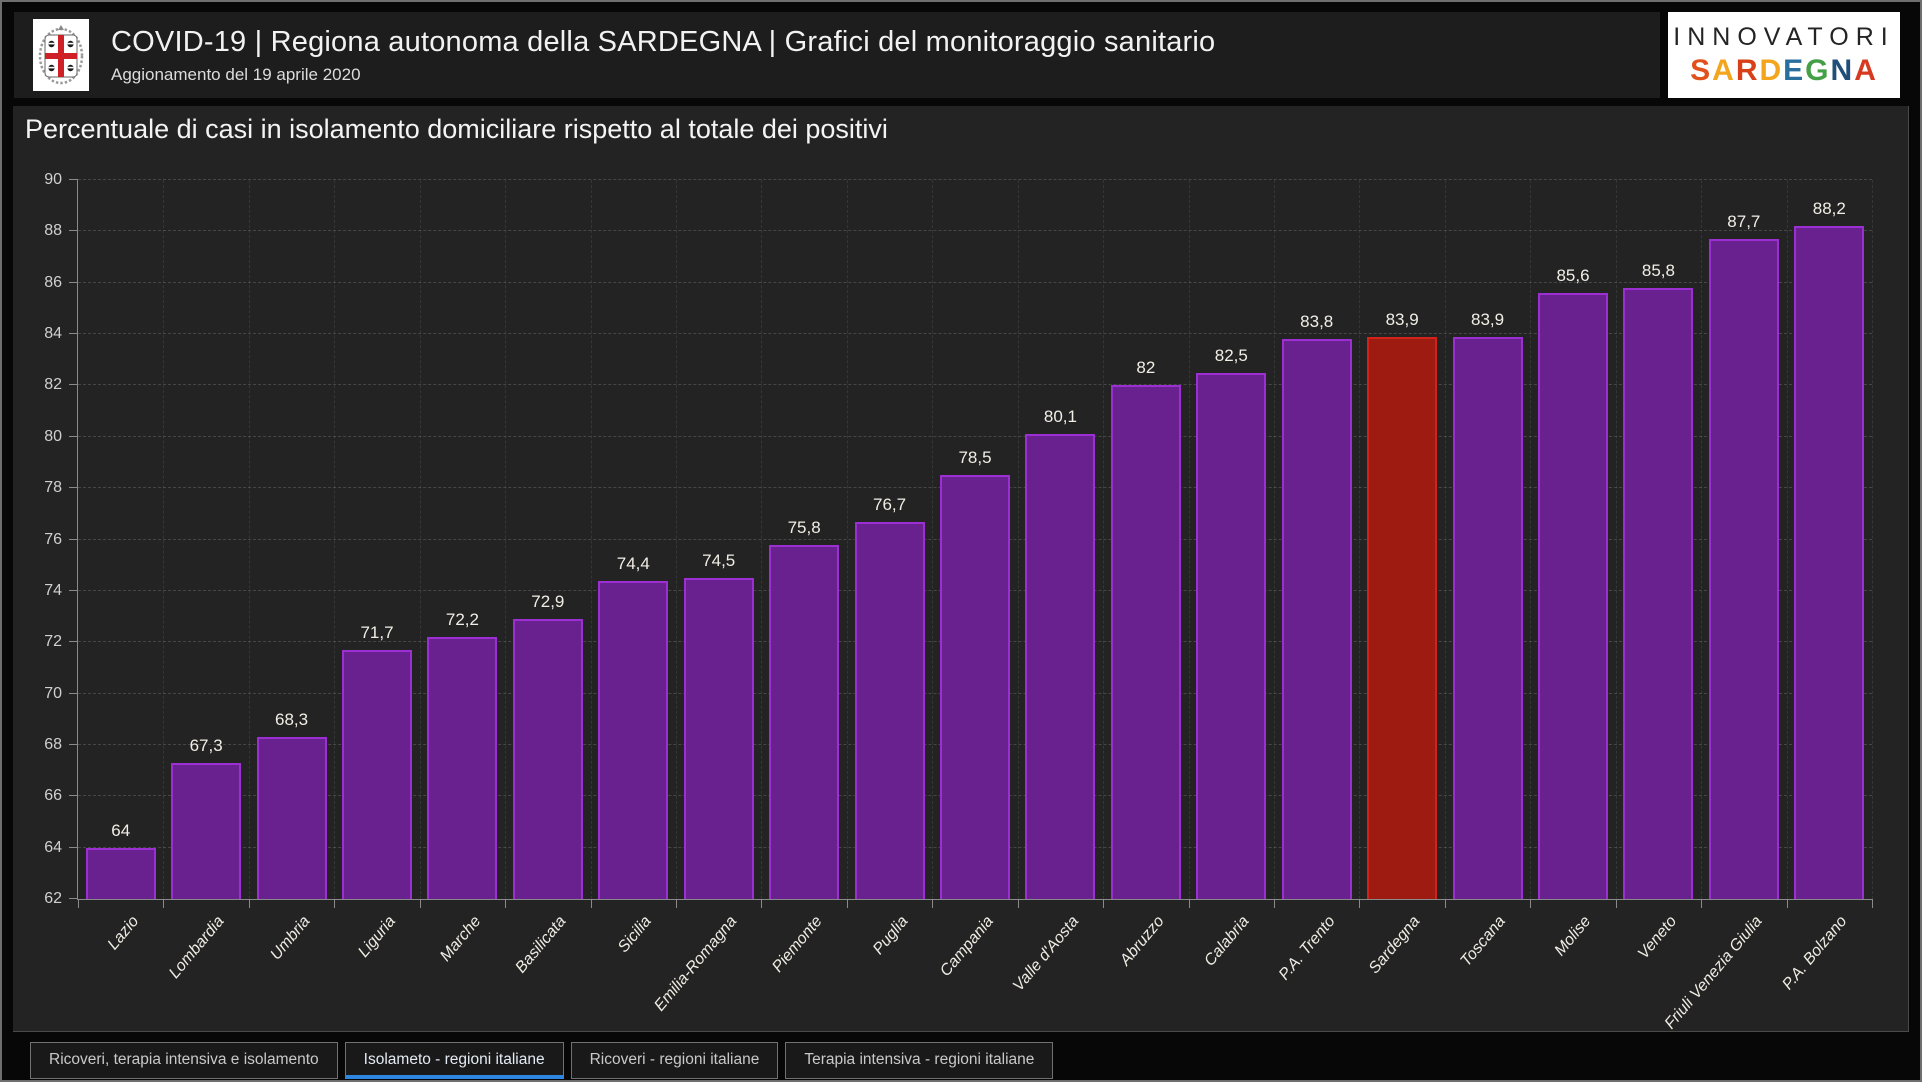 This screenshot has height=1082, width=1922. I want to click on tab-ricoveri-terapia-intensiva-isolamento: Ricoveri, terapia intensiva e isolamento, so click(184, 1060).